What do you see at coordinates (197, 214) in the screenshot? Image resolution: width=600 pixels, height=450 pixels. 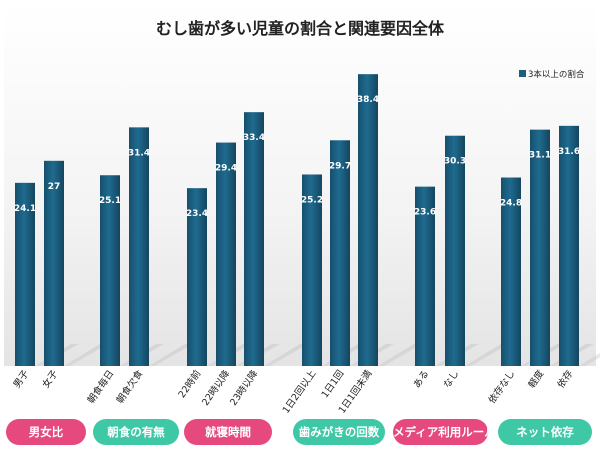 I see `data-label: 23.4` at bounding box center [197, 214].